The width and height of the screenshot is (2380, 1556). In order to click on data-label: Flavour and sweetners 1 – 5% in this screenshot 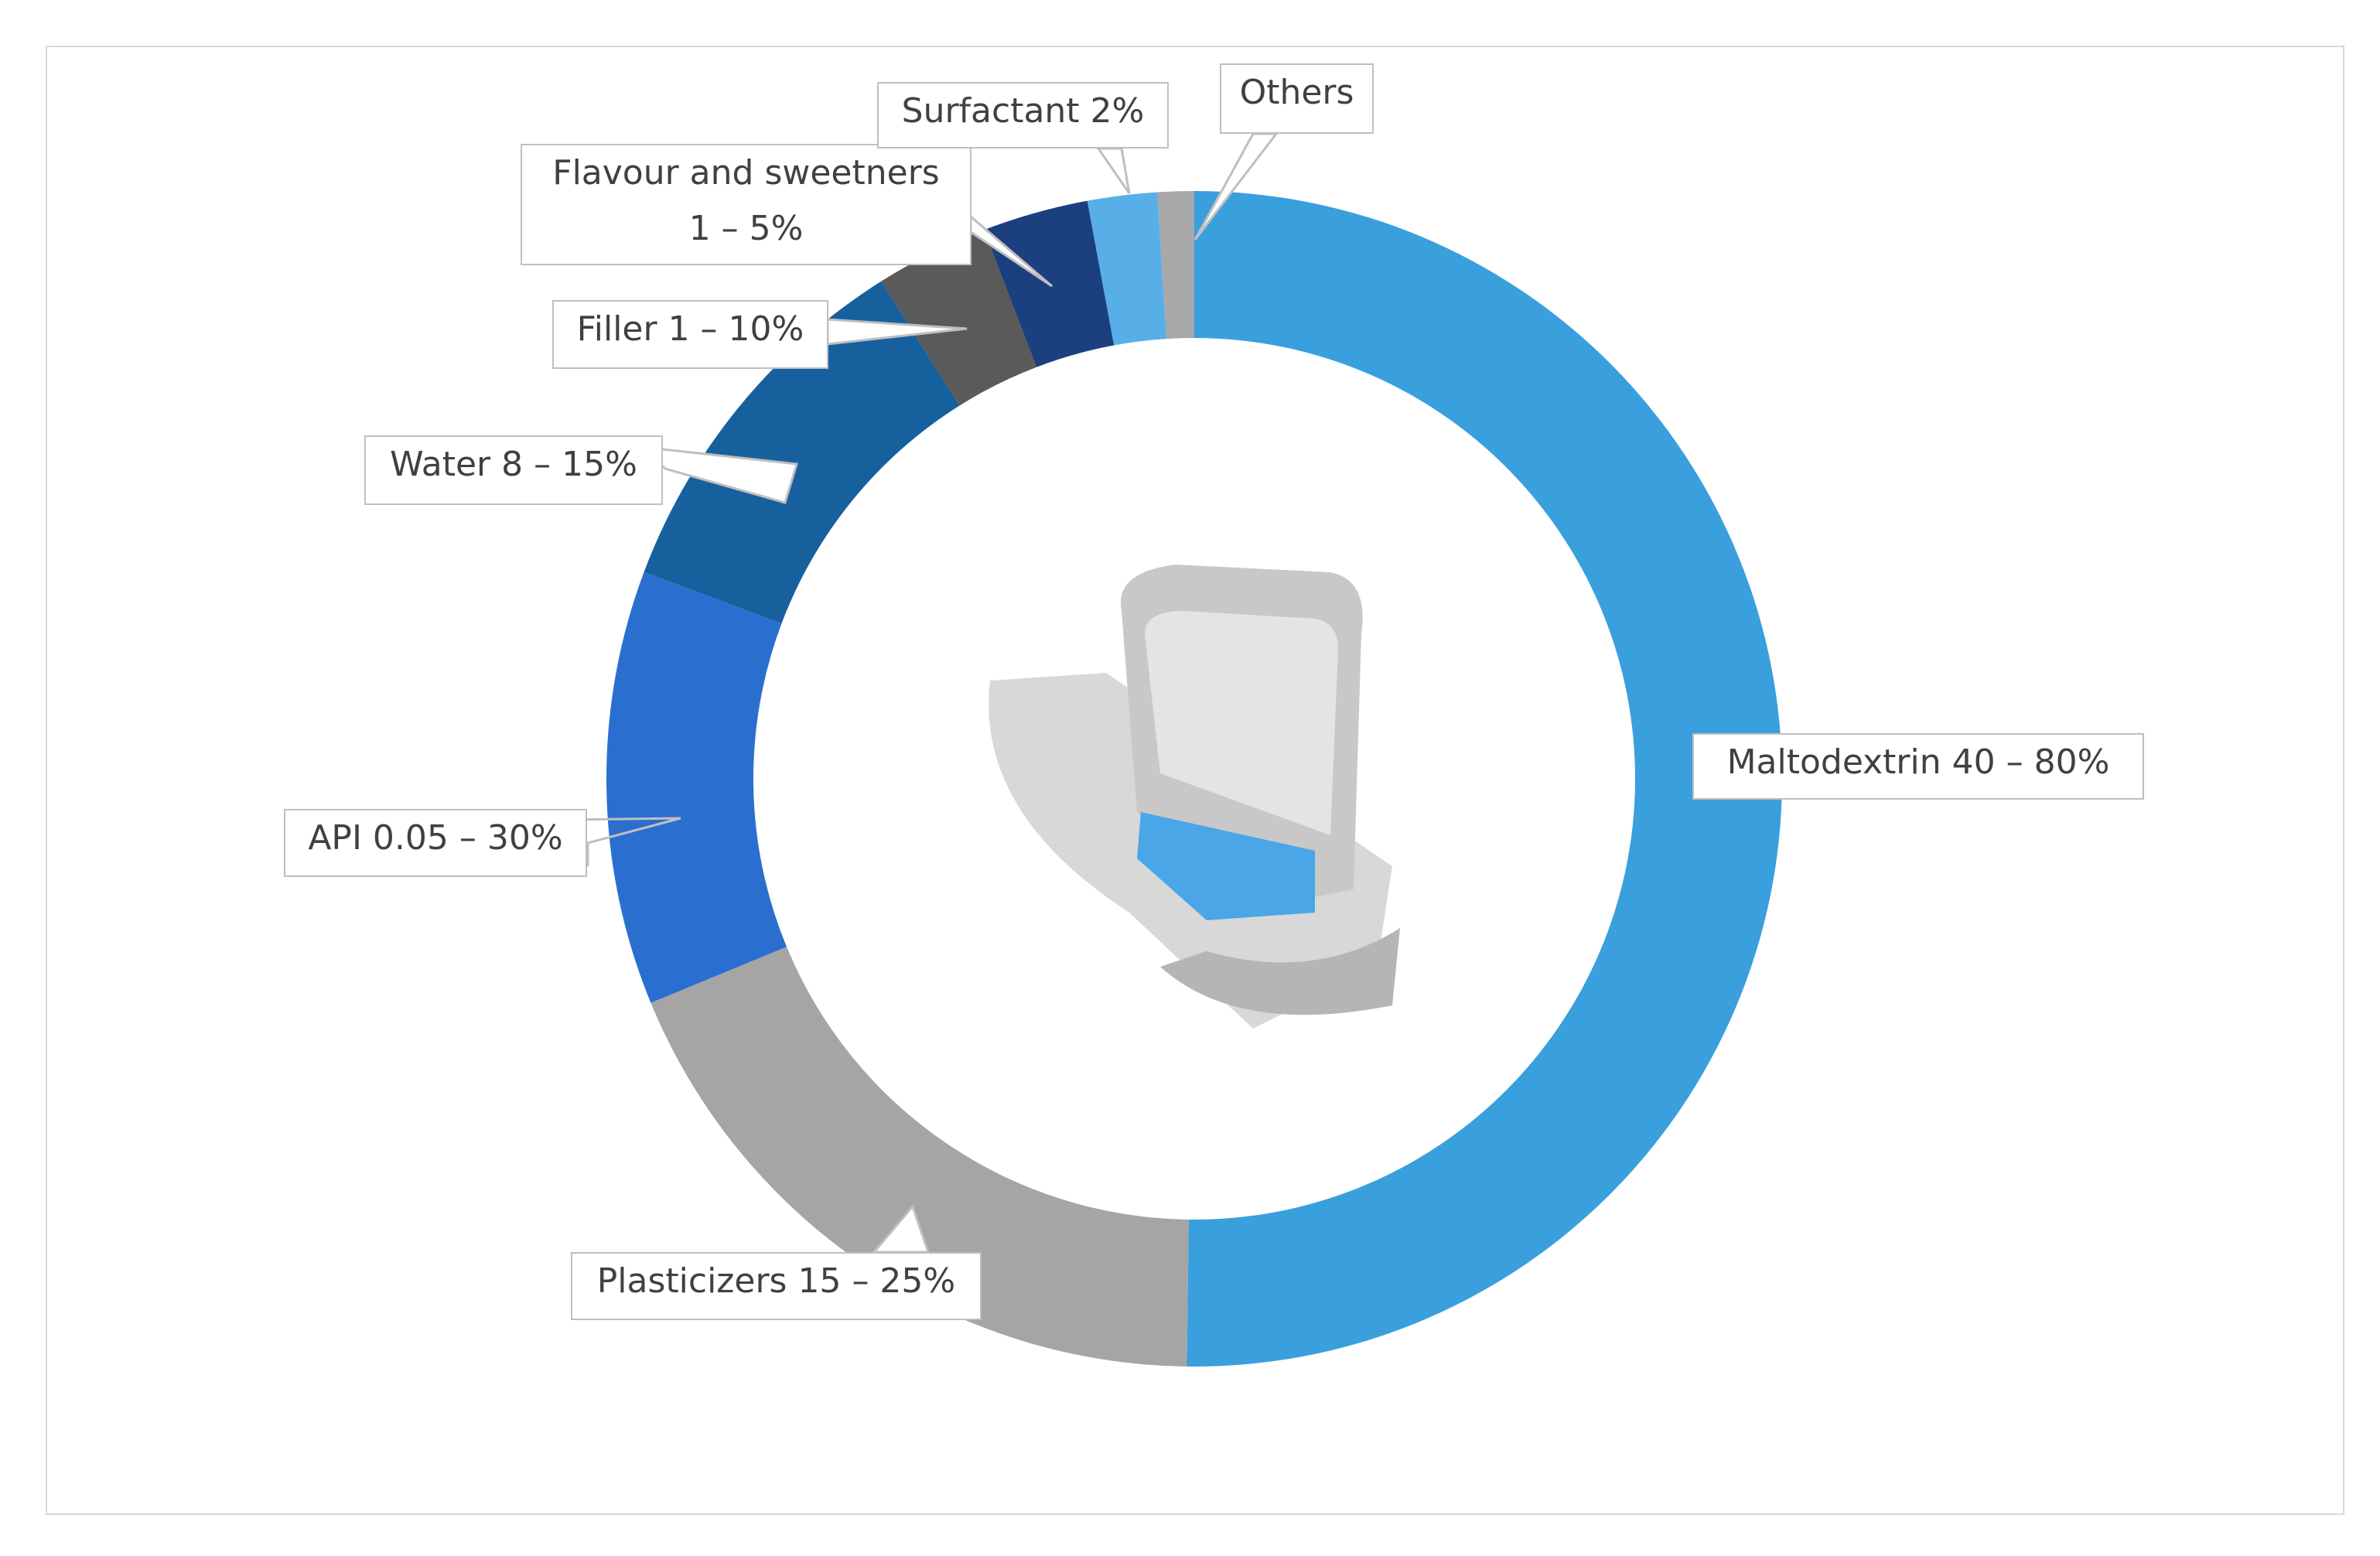, I will do `click(746, 204)`.